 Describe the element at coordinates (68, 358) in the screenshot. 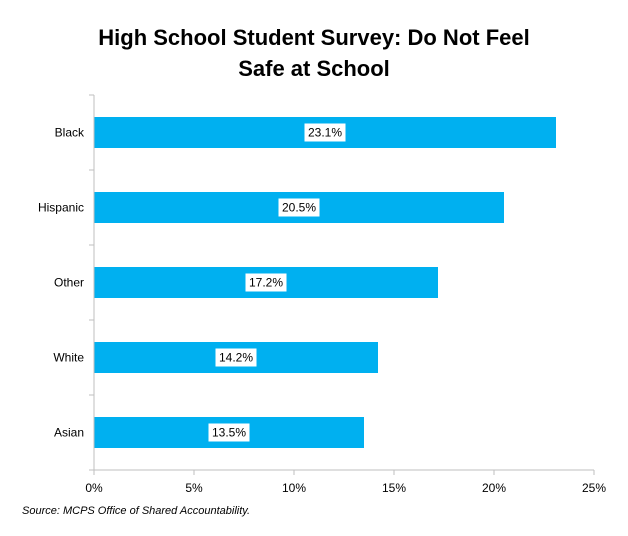

I see `category-label-white: White` at that location.